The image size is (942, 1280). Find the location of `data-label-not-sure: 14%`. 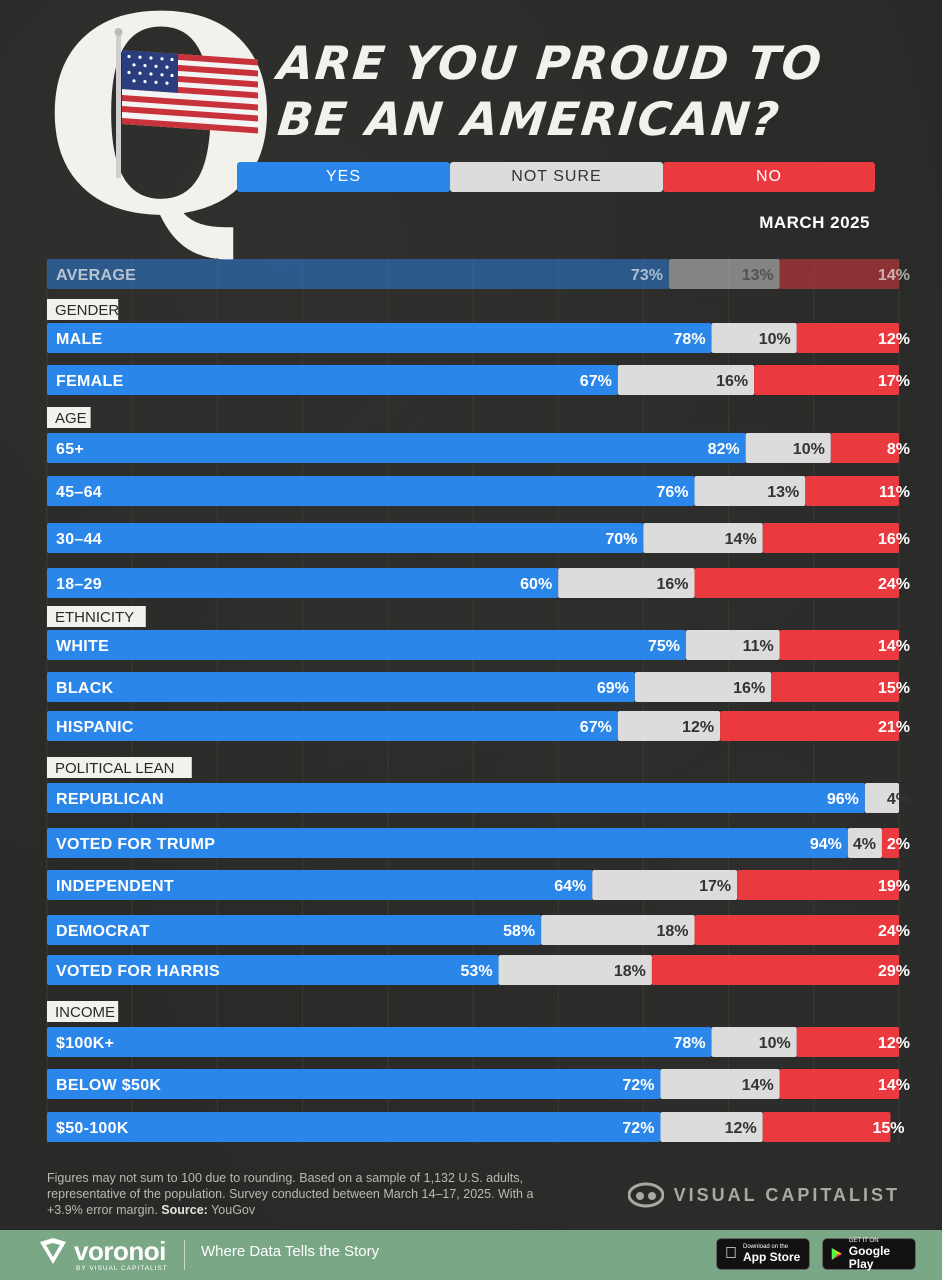

data-label-not-sure: 14% is located at coordinates (741, 539).